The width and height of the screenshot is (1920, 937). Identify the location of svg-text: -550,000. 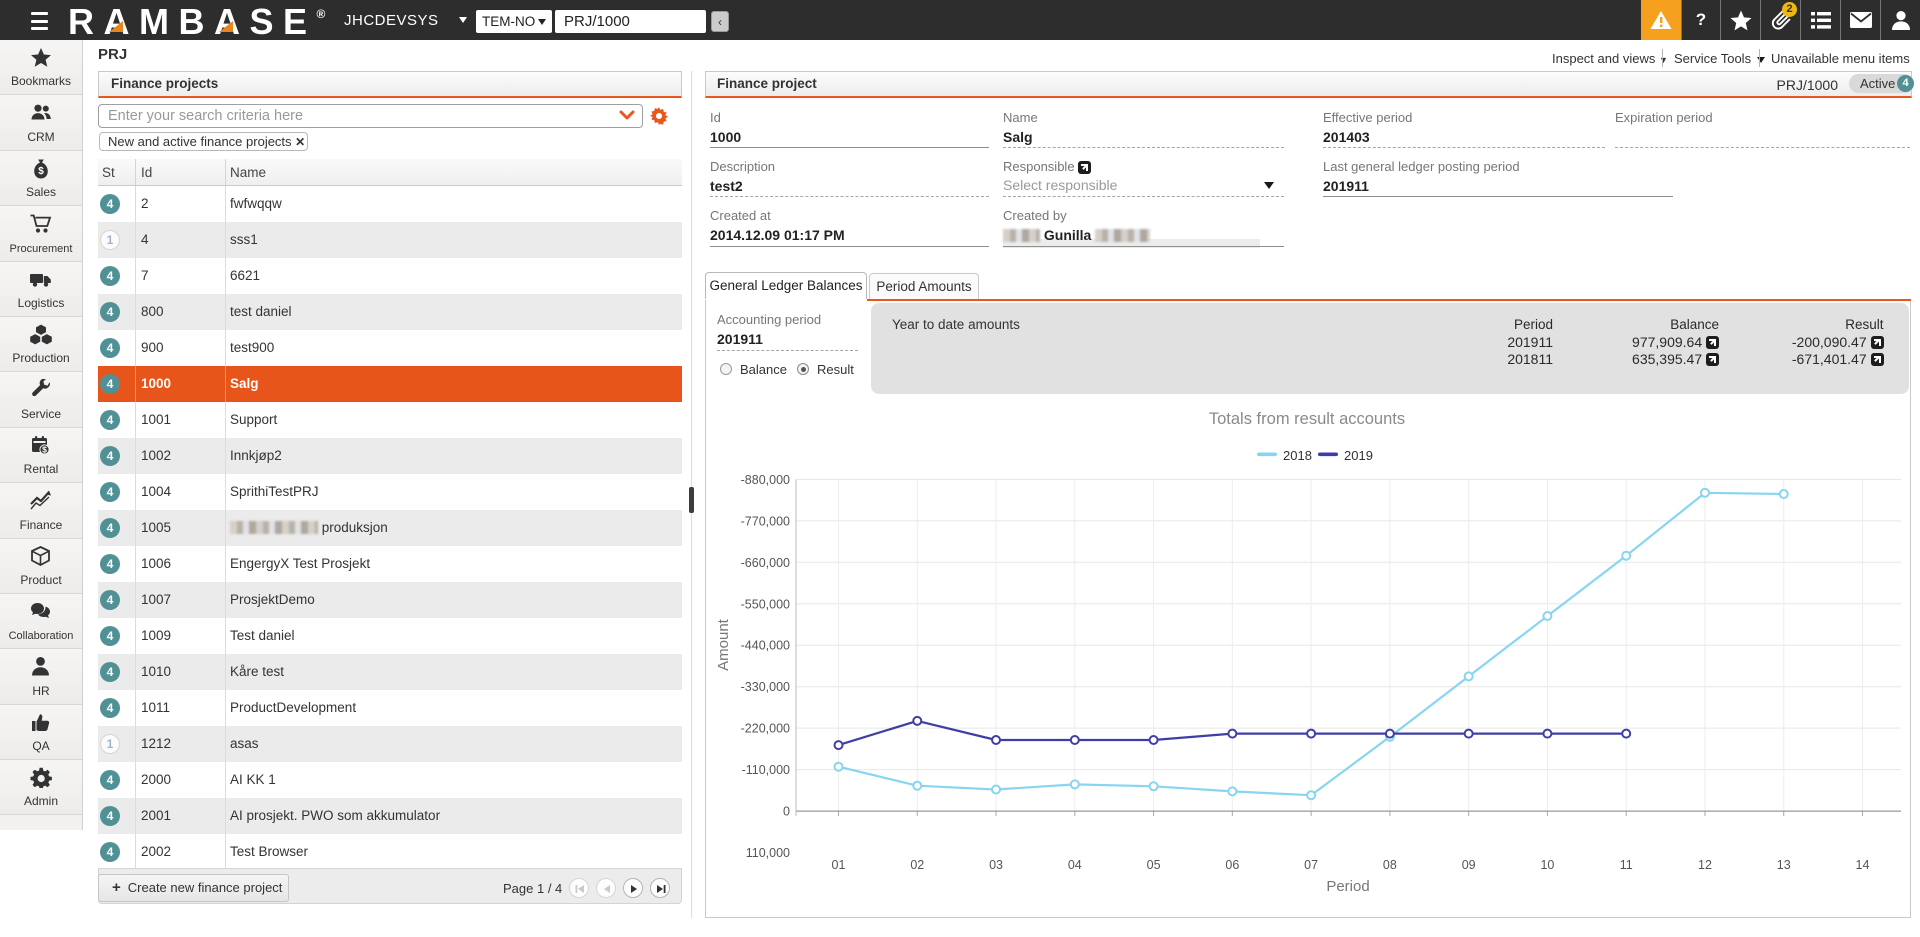
(765, 604).